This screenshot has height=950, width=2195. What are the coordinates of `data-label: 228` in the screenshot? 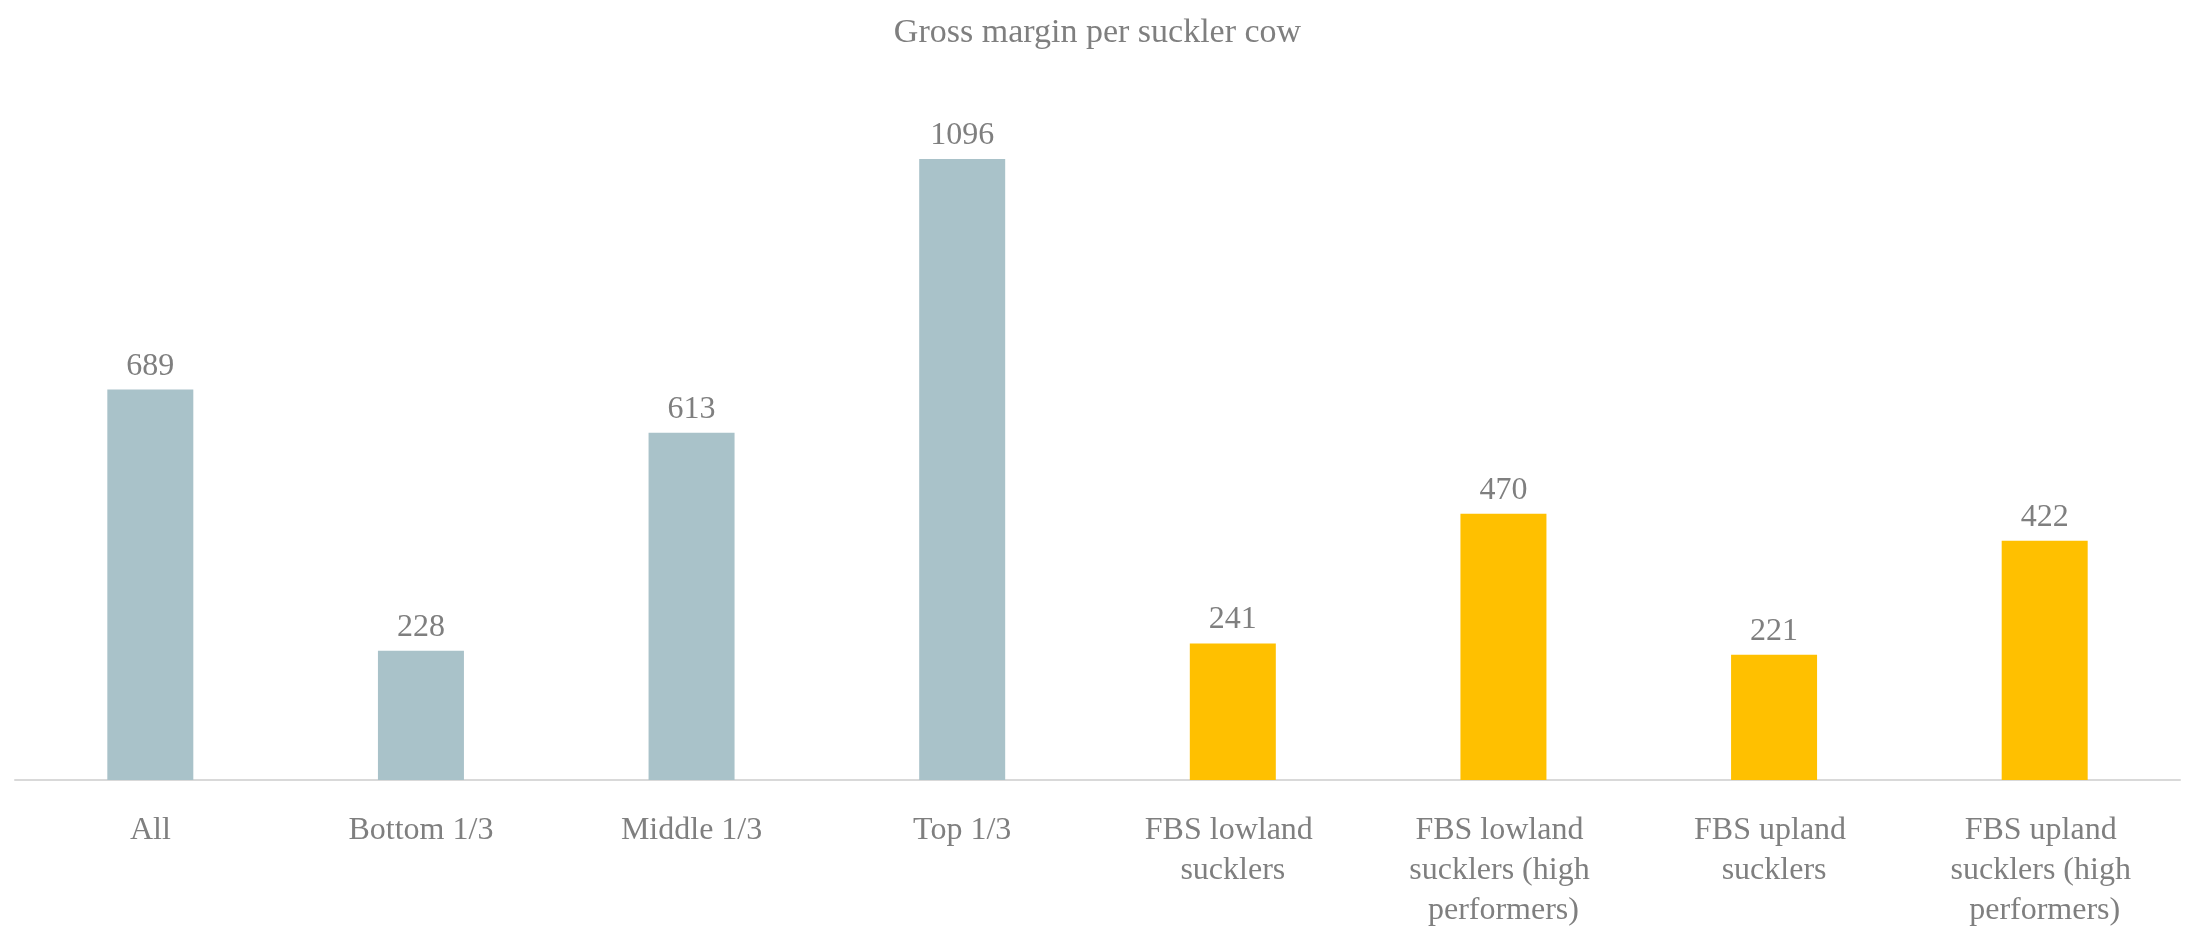 It's located at (420, 624).